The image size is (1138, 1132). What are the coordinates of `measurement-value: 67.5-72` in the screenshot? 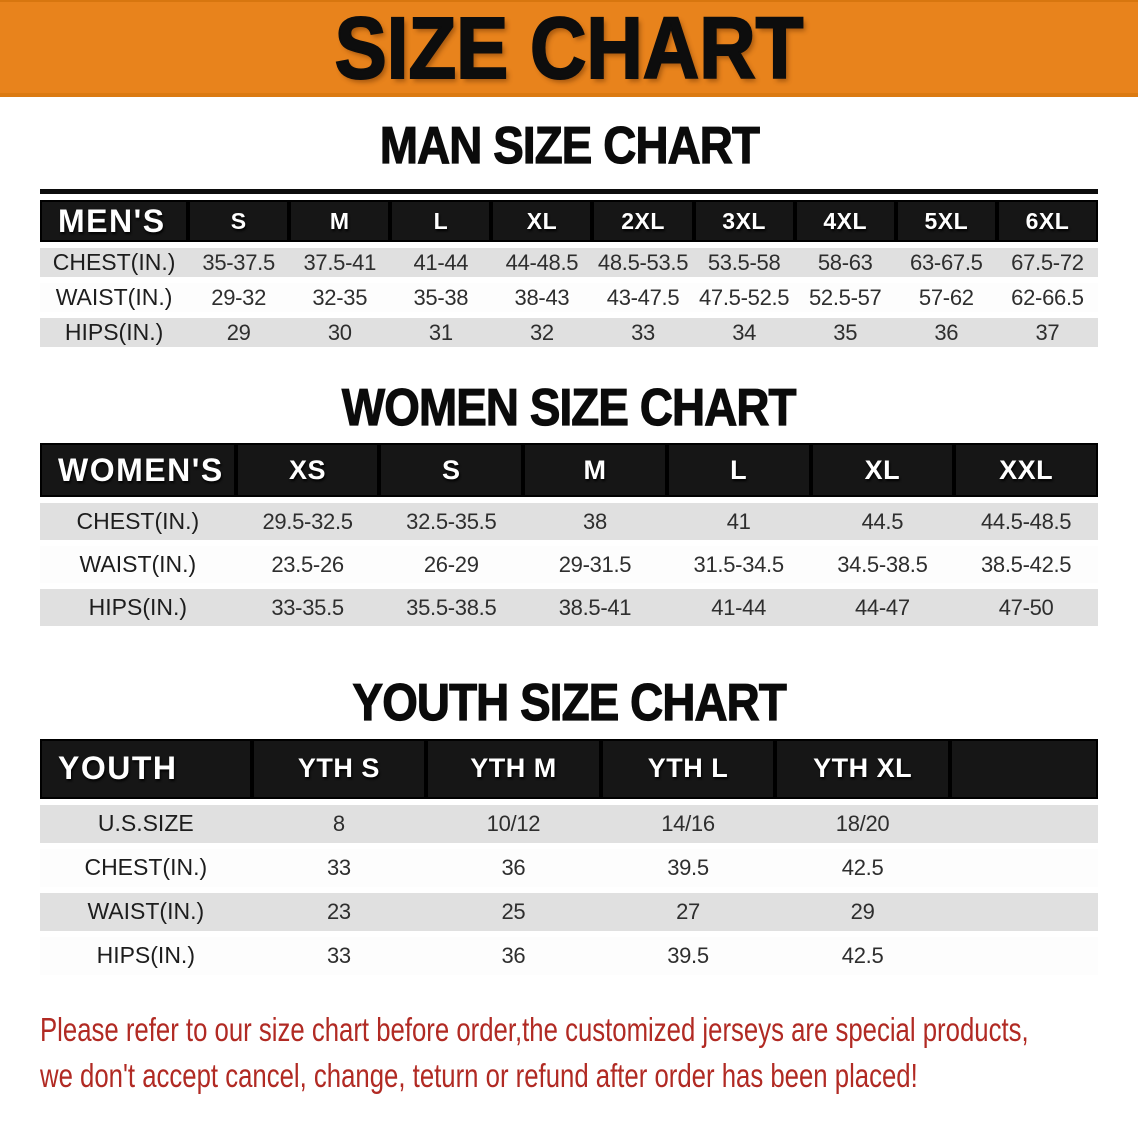 It's located at (1047, 263).